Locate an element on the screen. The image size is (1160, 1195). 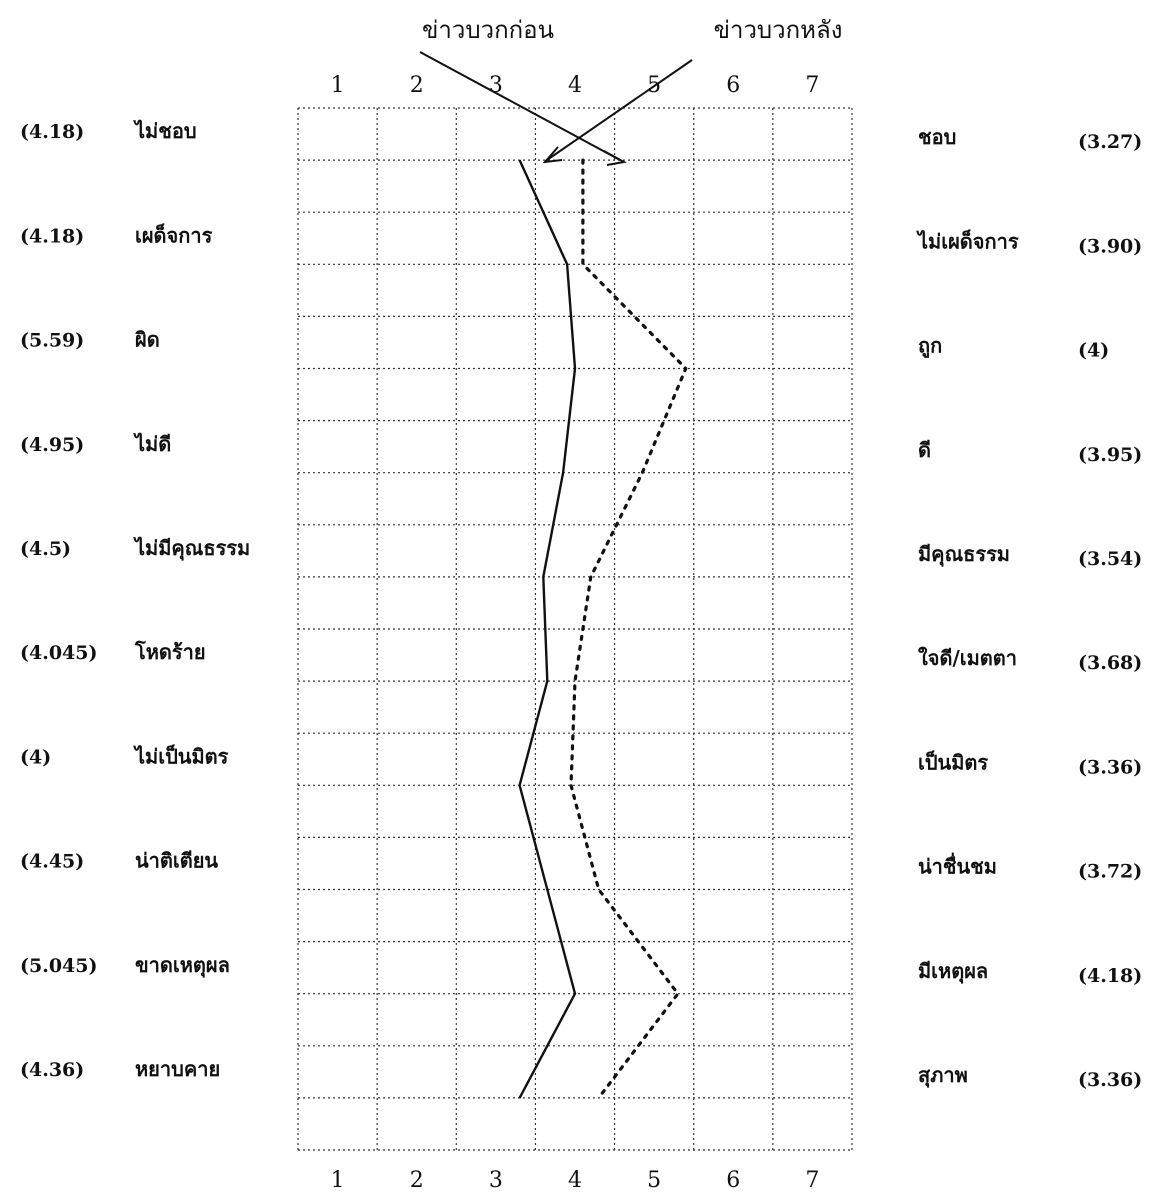
x-tick-label-bottom: 2 is located at coordinates (417, 1180).